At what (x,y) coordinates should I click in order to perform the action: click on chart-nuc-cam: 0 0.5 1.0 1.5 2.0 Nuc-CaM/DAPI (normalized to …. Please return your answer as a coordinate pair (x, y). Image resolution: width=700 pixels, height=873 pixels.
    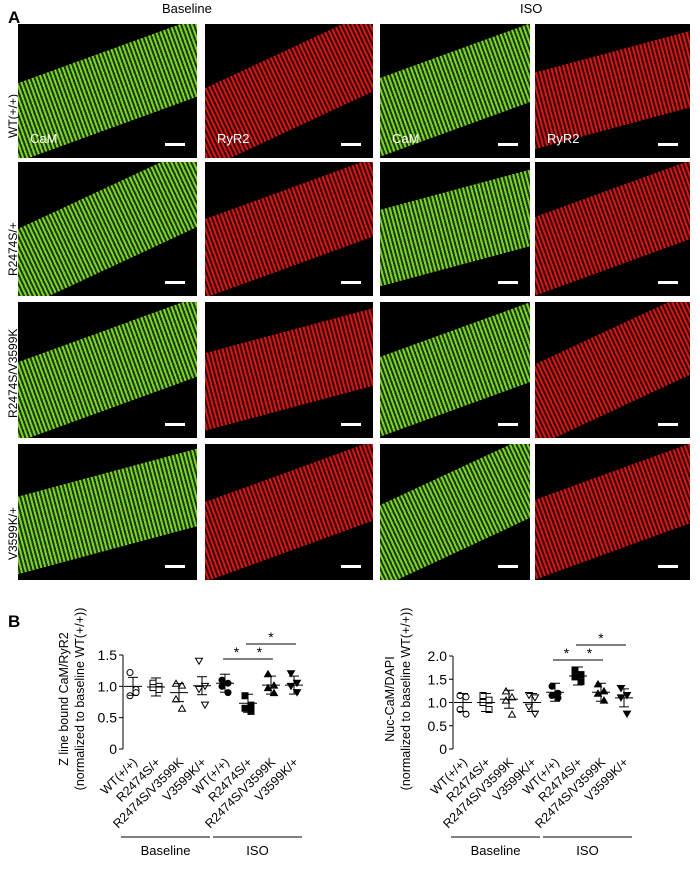
    Looking at the image, I should click on (508, 733).